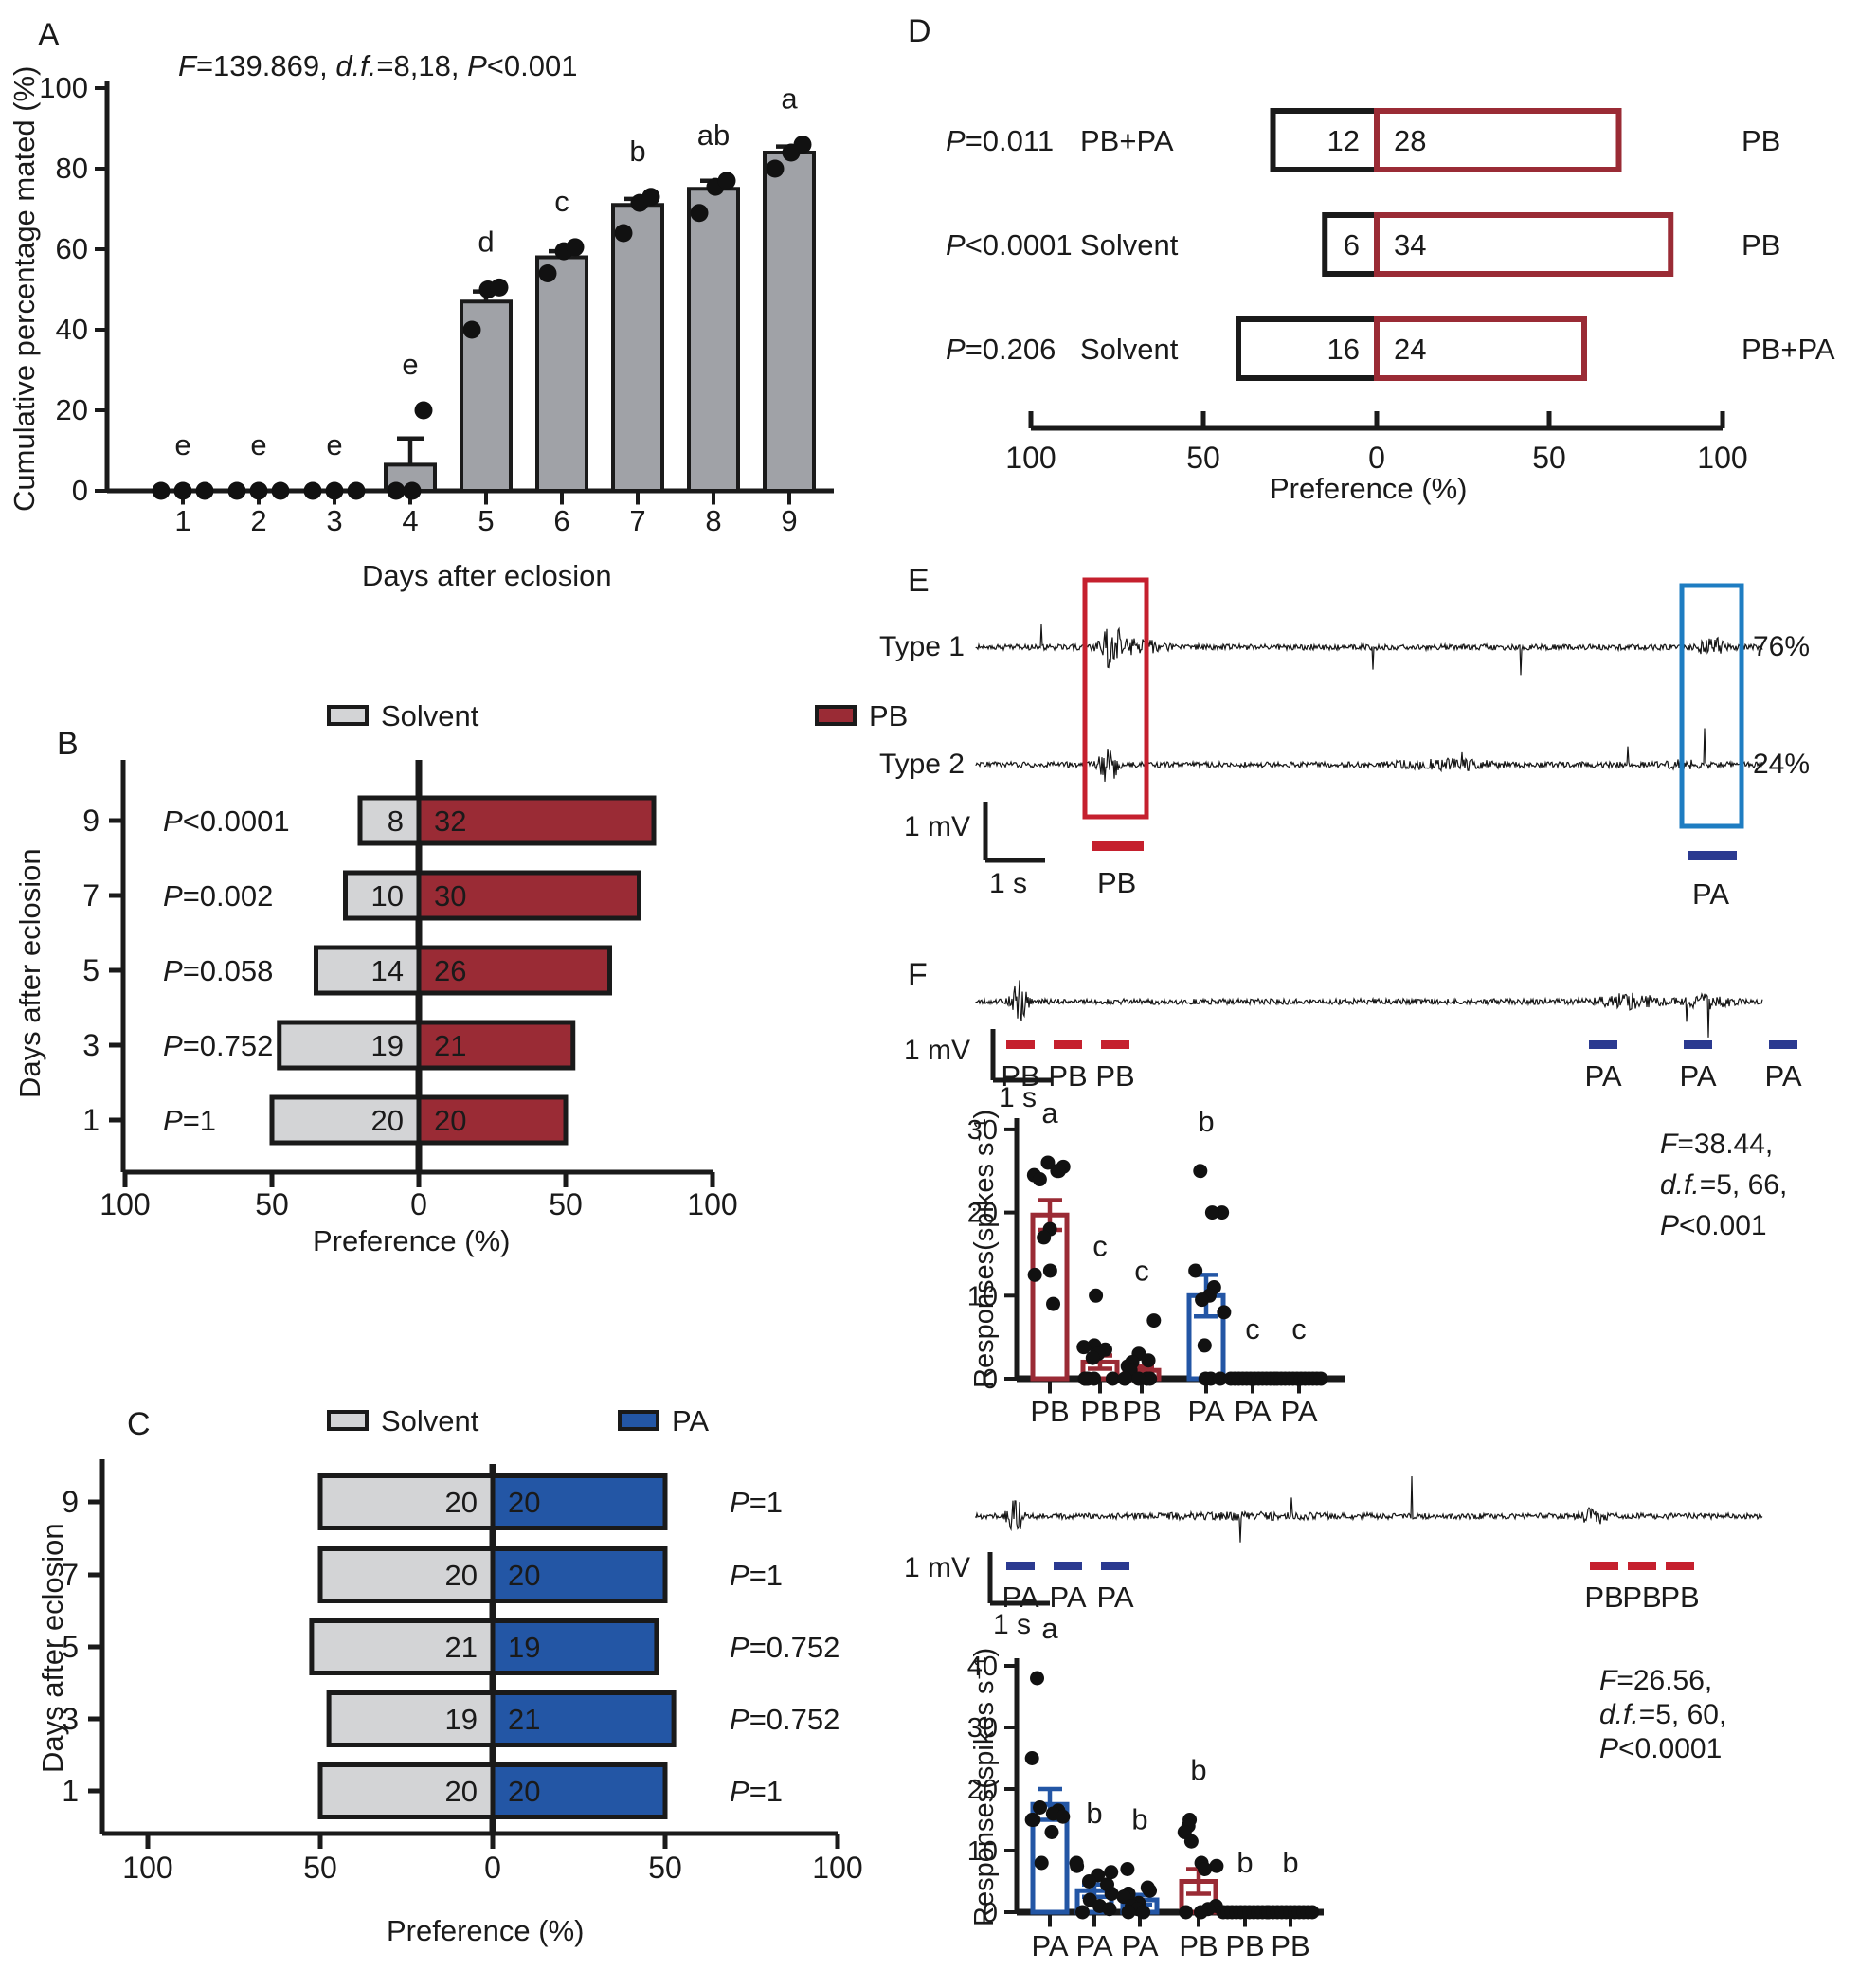 This screenshot has width=1859, height=1988. What do you see at coordinates (1020, 1598) in the screenshot?
I see `stim-label: PA` at bounding box center [1020, 1598].